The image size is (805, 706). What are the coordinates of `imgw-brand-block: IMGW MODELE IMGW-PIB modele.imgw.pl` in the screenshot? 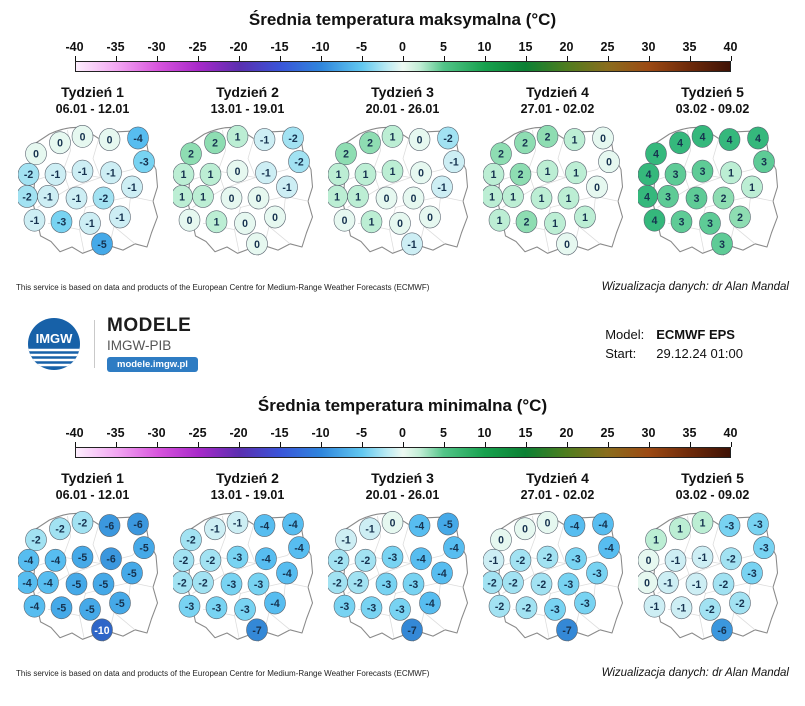 It's located at (112, 343).